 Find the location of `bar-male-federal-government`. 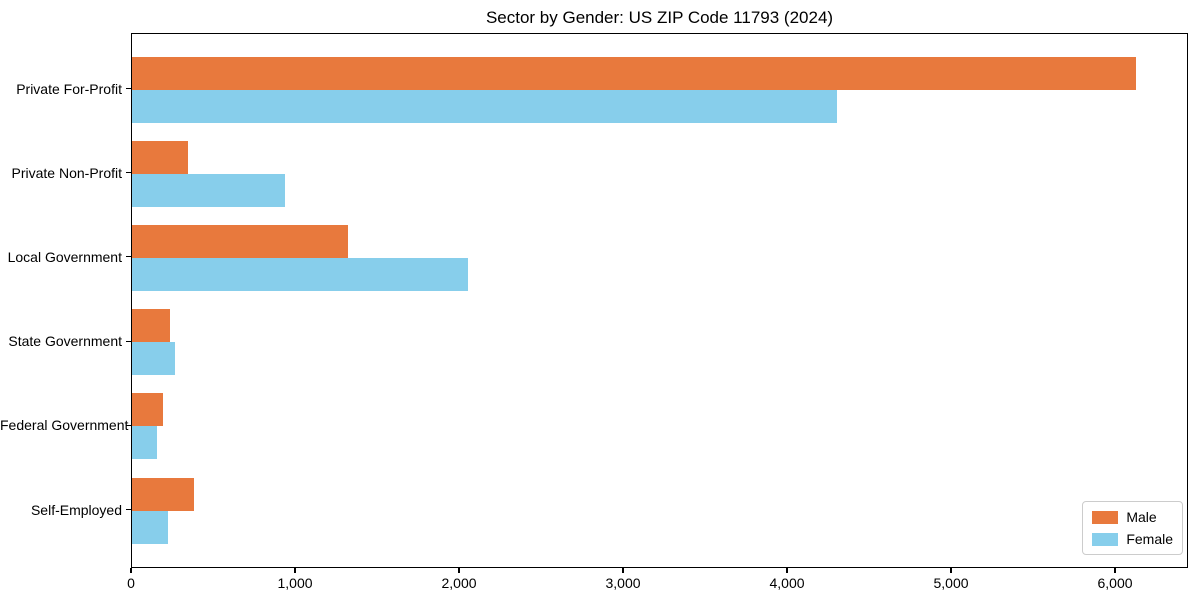

bar-male-federal-government is located at coordinates (148, 410).